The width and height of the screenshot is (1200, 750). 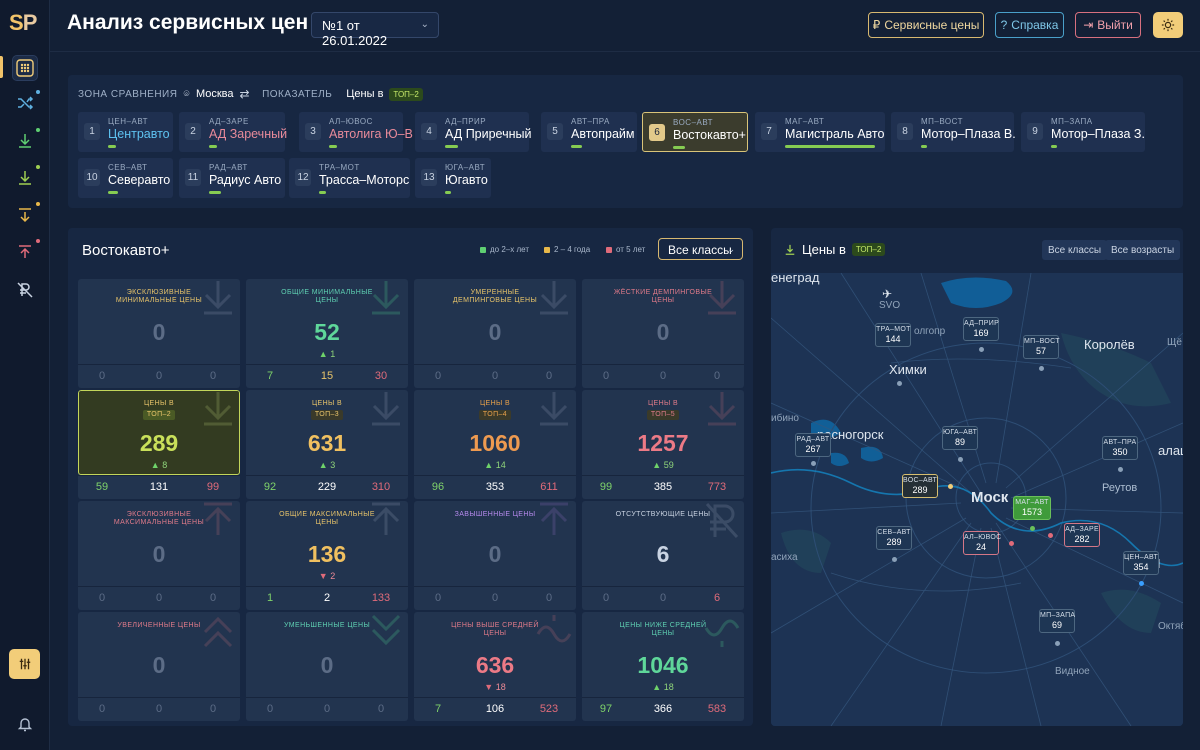 I want to click on all-ages-button: Все возрасты, so click(x=1143, y=250).